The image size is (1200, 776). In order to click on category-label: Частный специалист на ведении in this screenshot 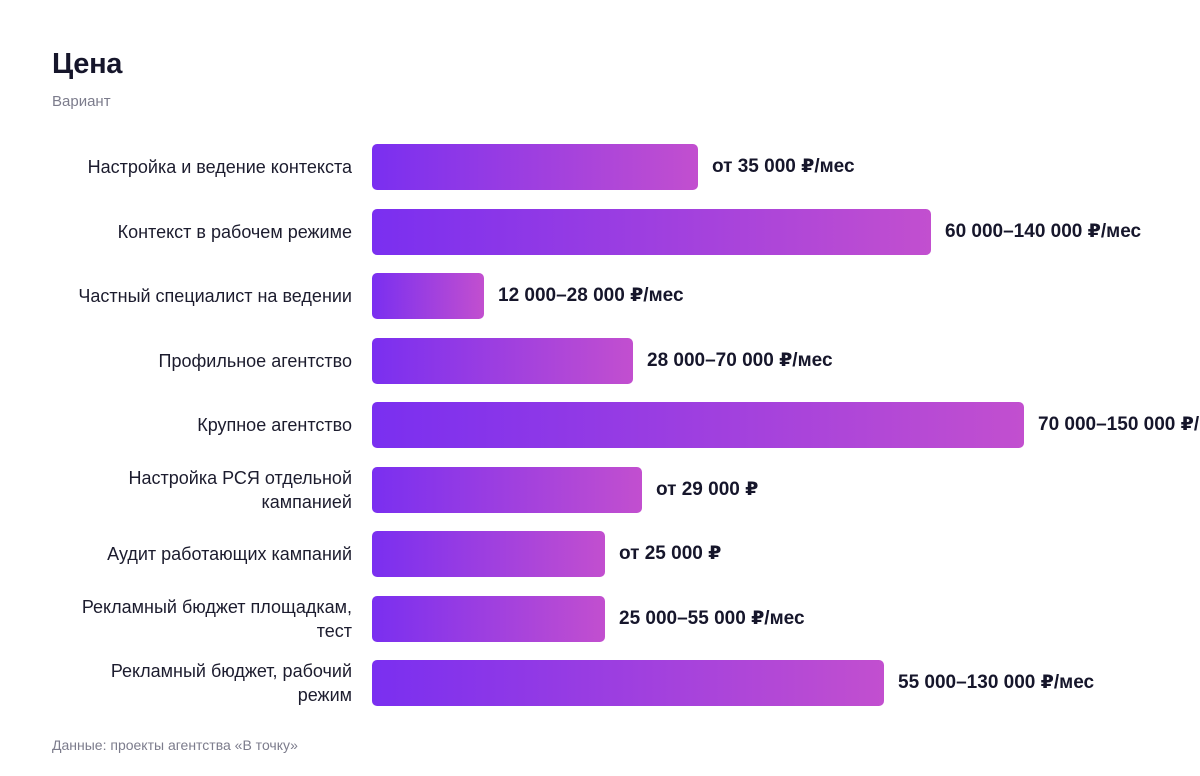, I will do `click(215, 296)`.